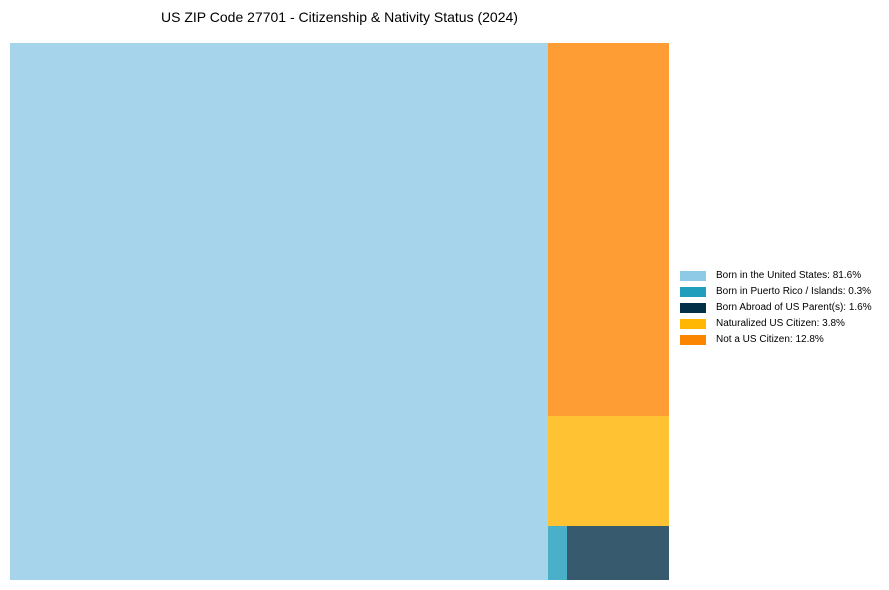 This screenshot has height=590, width=889. I want to click on legend-item: Naturalized US Citizen: 3.8%, so click(776, 324).